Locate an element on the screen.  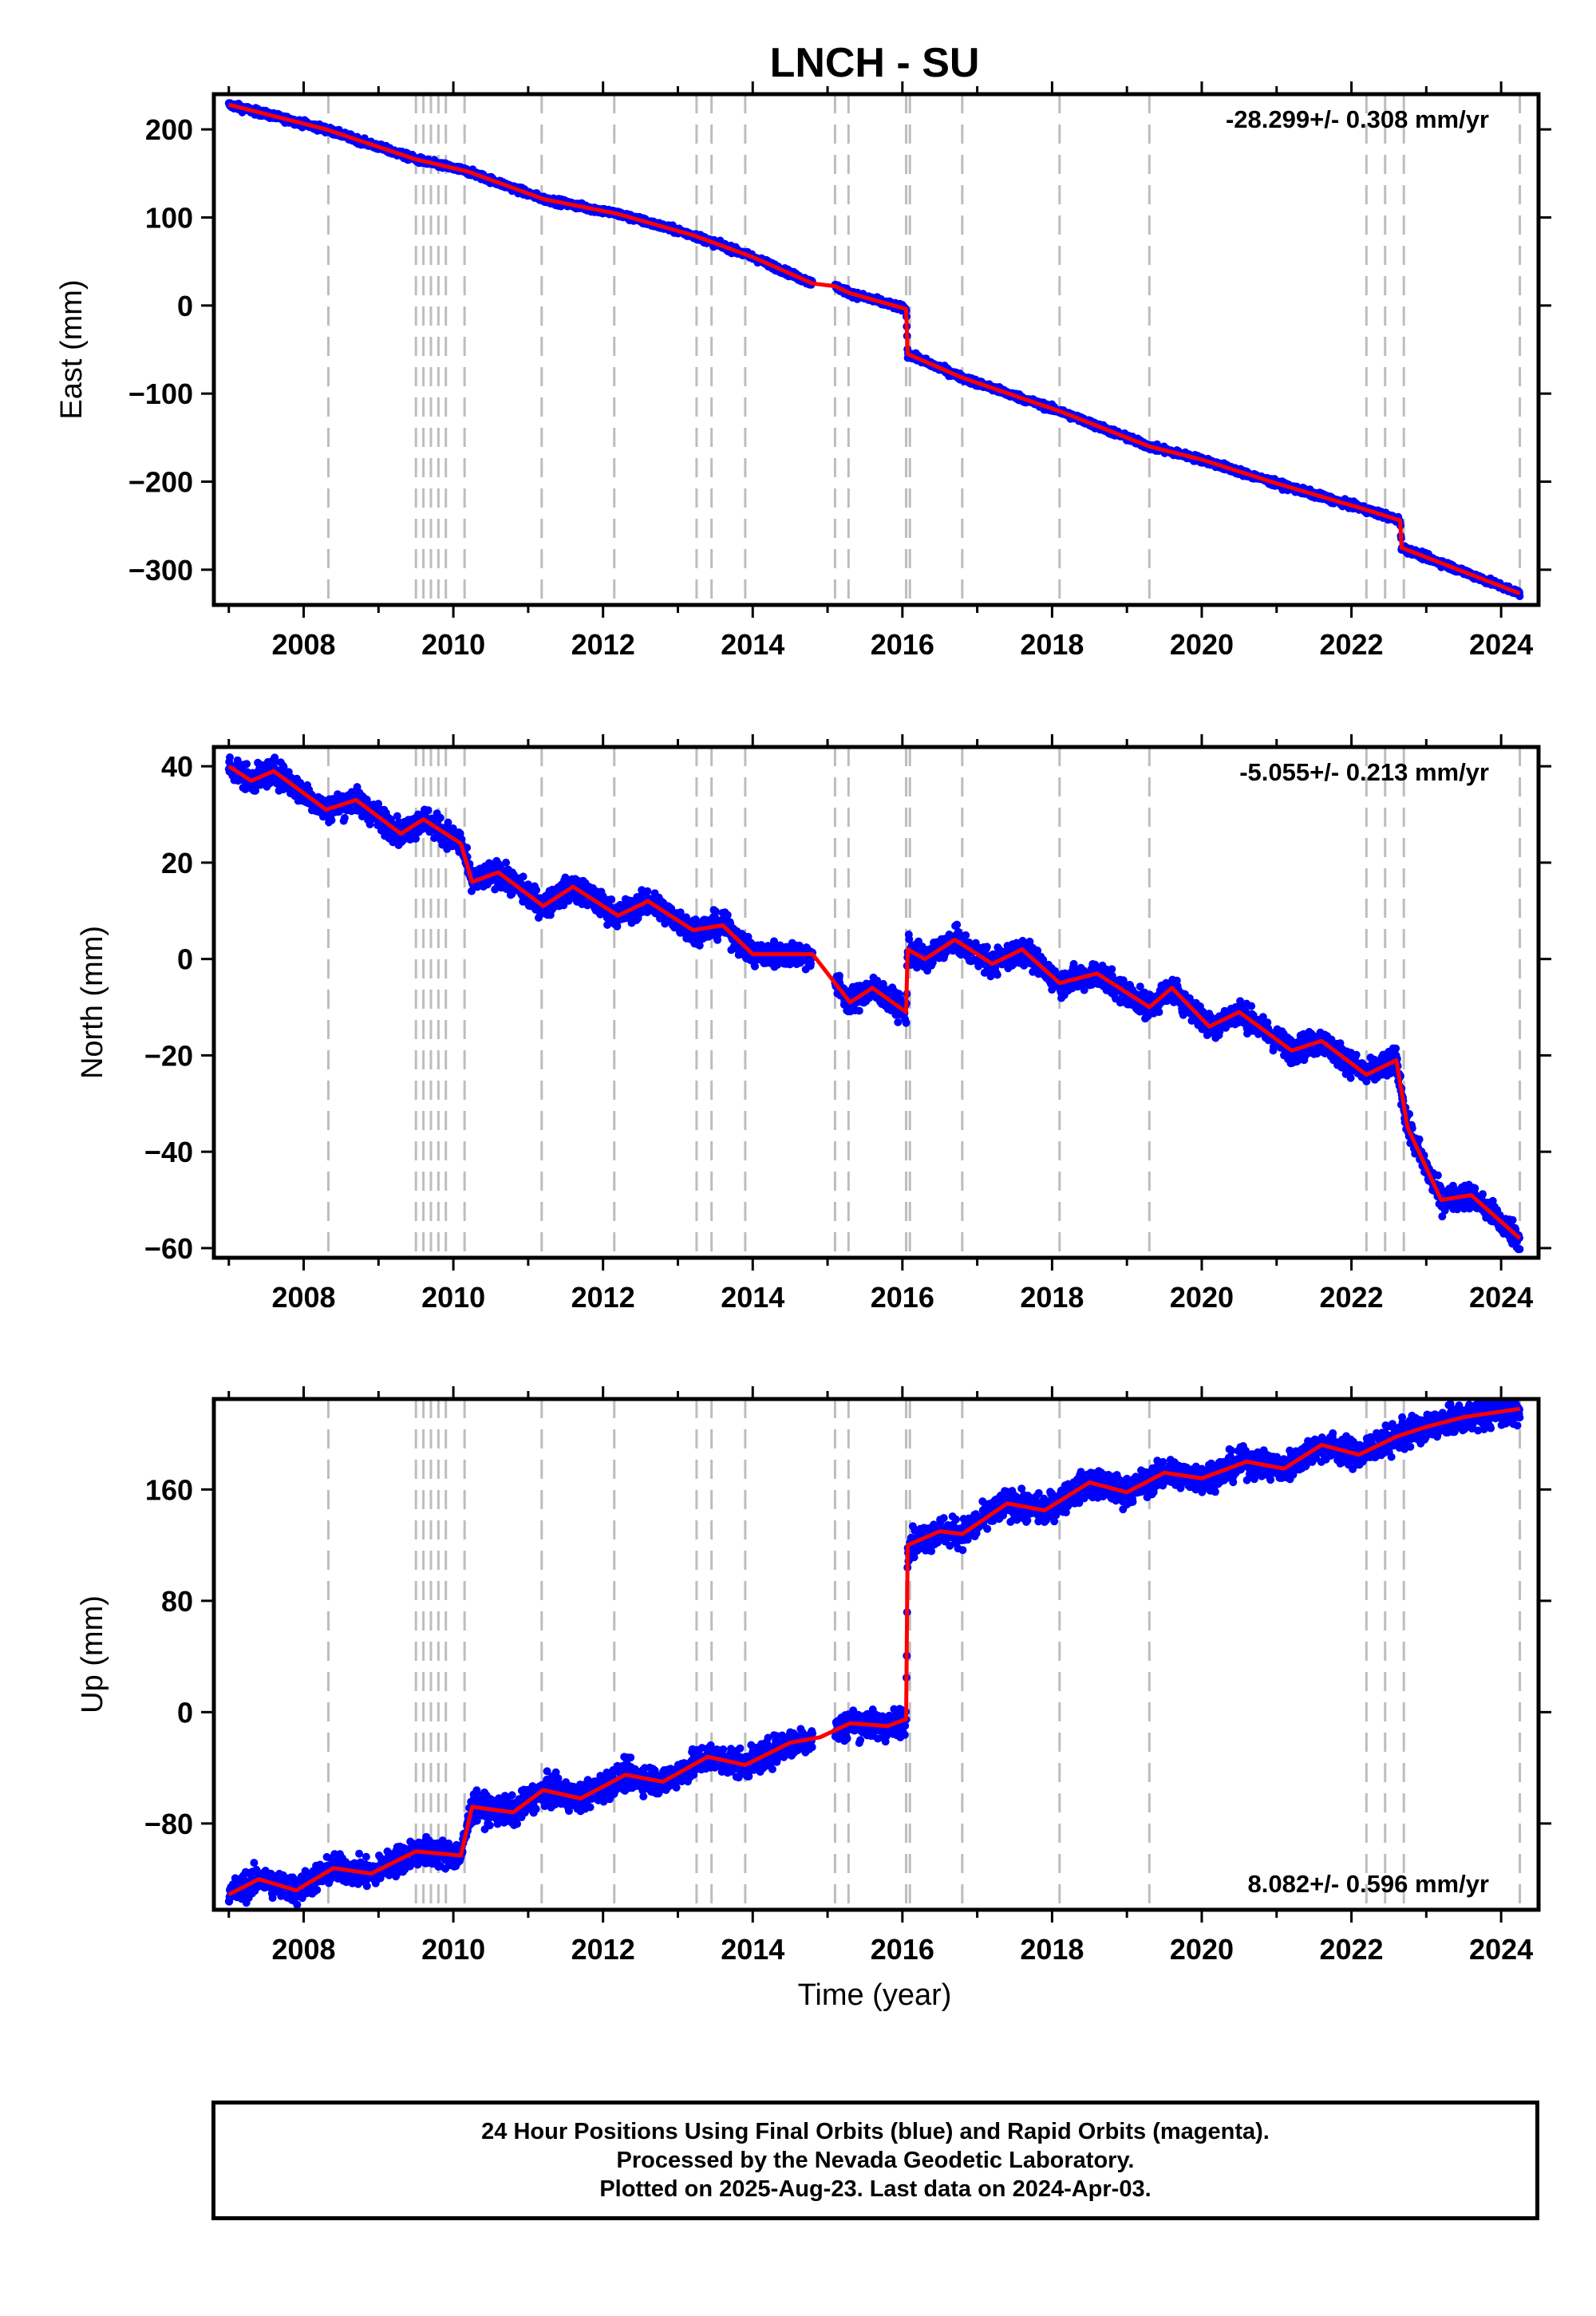
figure-title: LNCH - SU is located at coordinates (875, 63).